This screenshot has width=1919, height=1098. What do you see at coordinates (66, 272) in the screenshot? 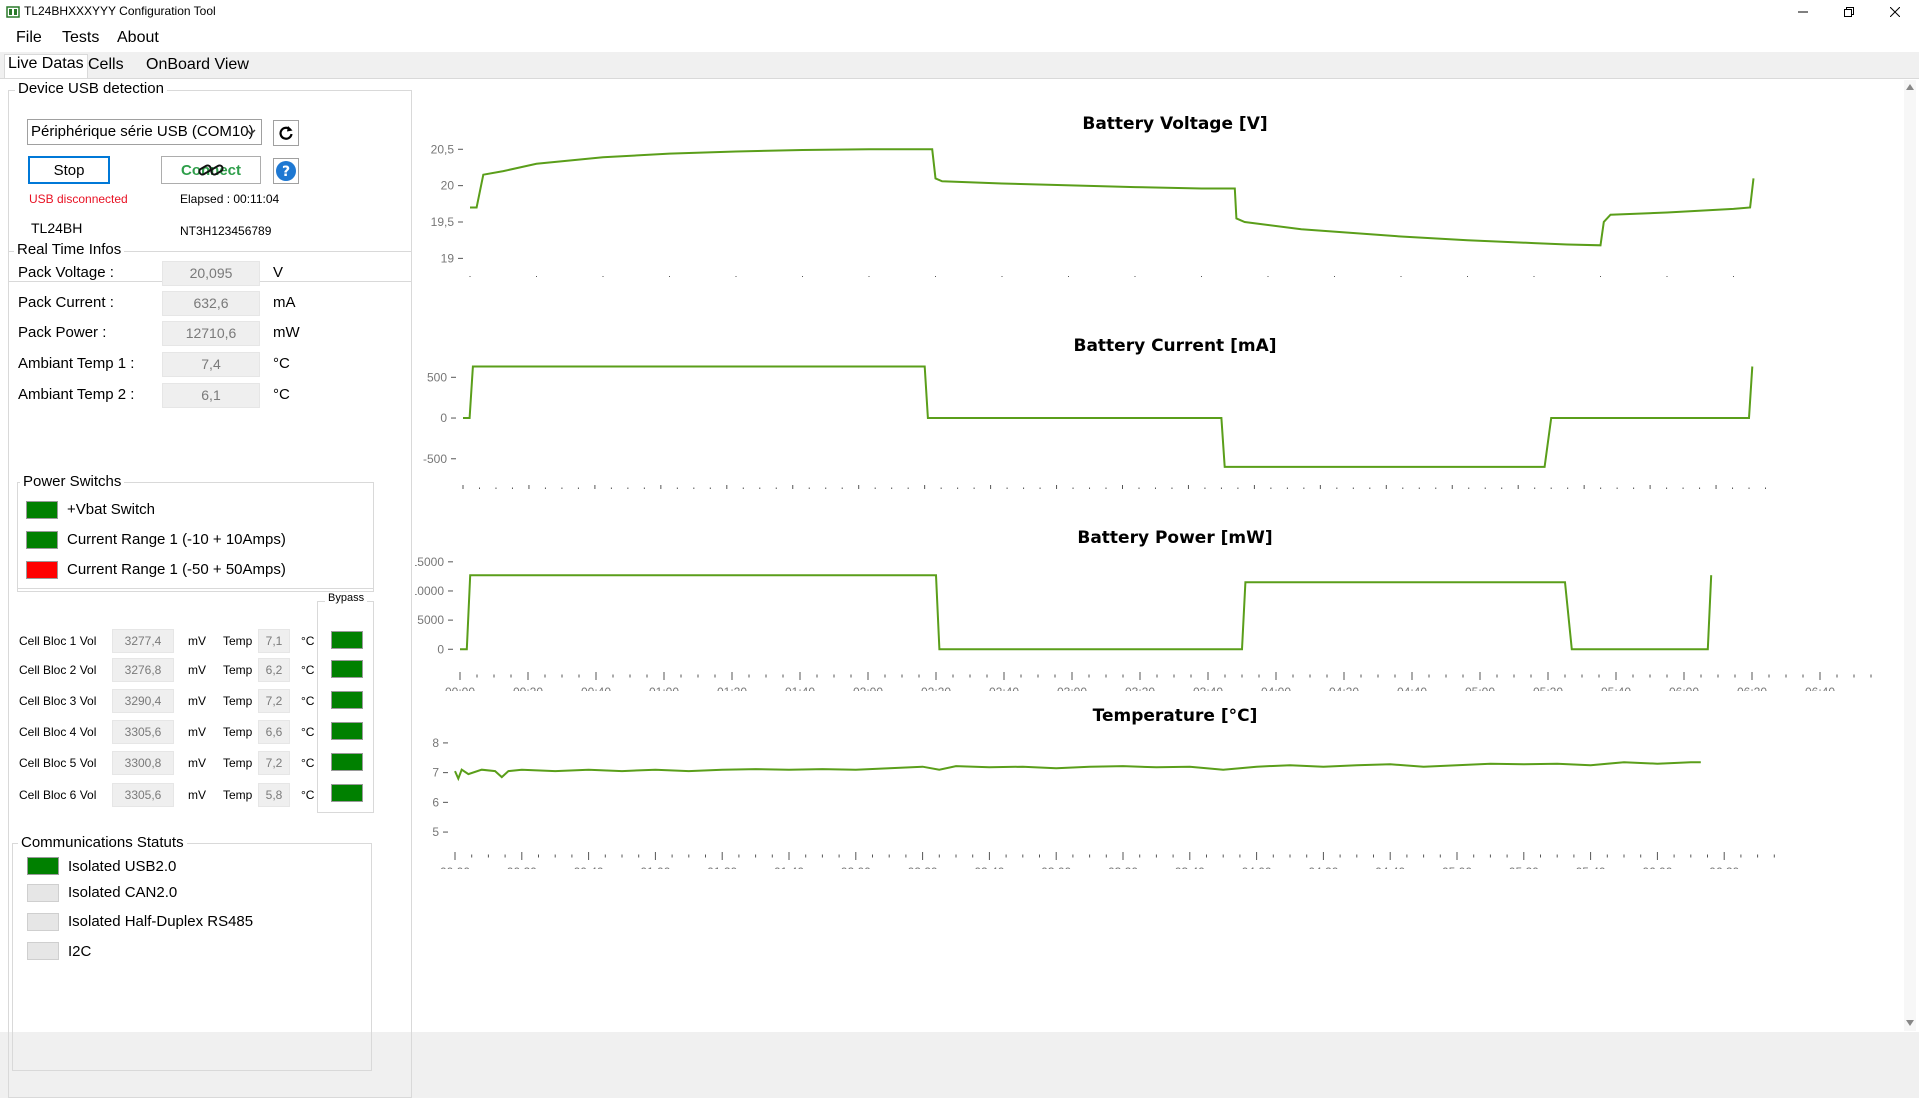
I see `pack-voltage-label: Pack Voltage :` at bounding box center [66, 272].